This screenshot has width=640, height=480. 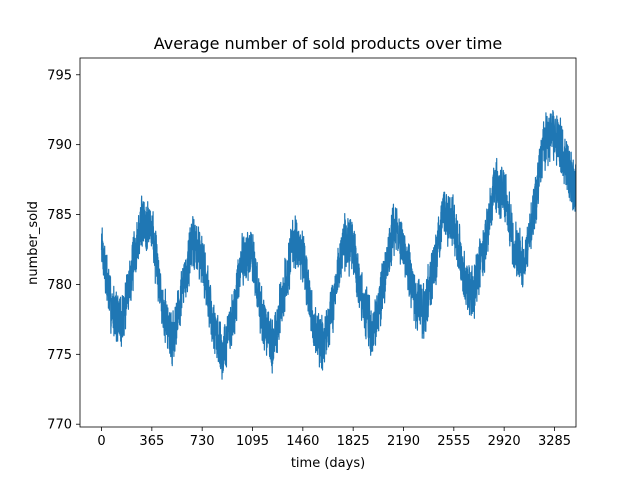 I want to click on x-tick-label: 3285, so click(x=554, y=441).